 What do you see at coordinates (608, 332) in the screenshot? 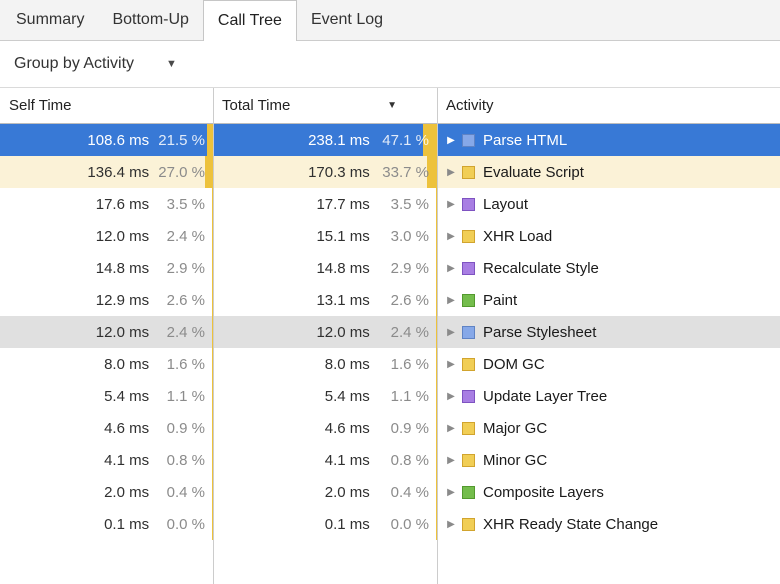
I see `activity-cell: ▶ Parse Stylesheet` at bounding box center [608, 332].